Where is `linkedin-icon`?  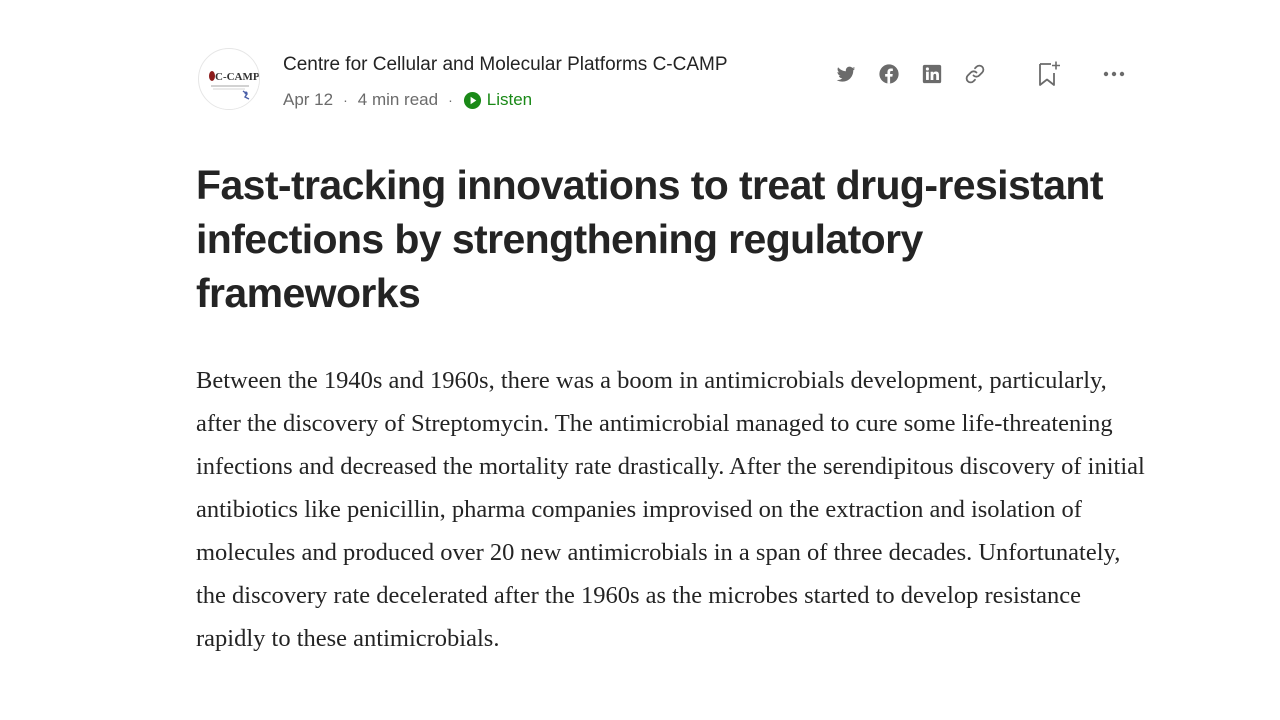 linkedin-icon is located at coordinates (932, 74).